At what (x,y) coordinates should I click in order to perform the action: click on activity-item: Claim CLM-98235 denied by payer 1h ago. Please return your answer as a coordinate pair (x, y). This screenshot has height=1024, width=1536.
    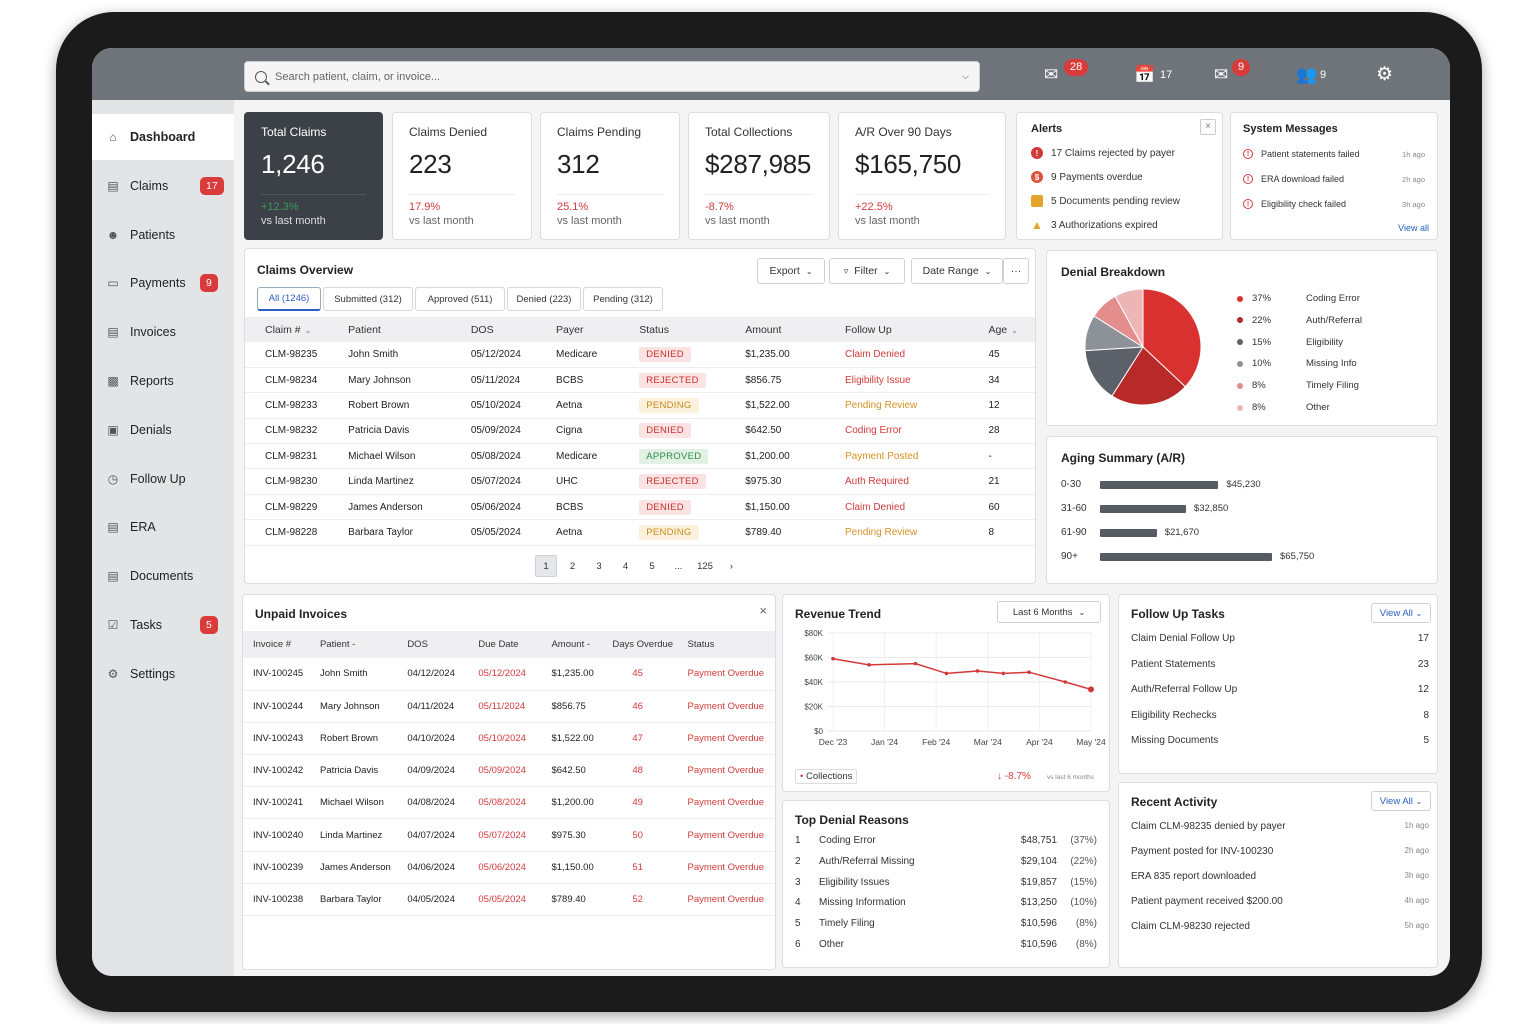
    Looking at the image, I should click on (1280, 826).